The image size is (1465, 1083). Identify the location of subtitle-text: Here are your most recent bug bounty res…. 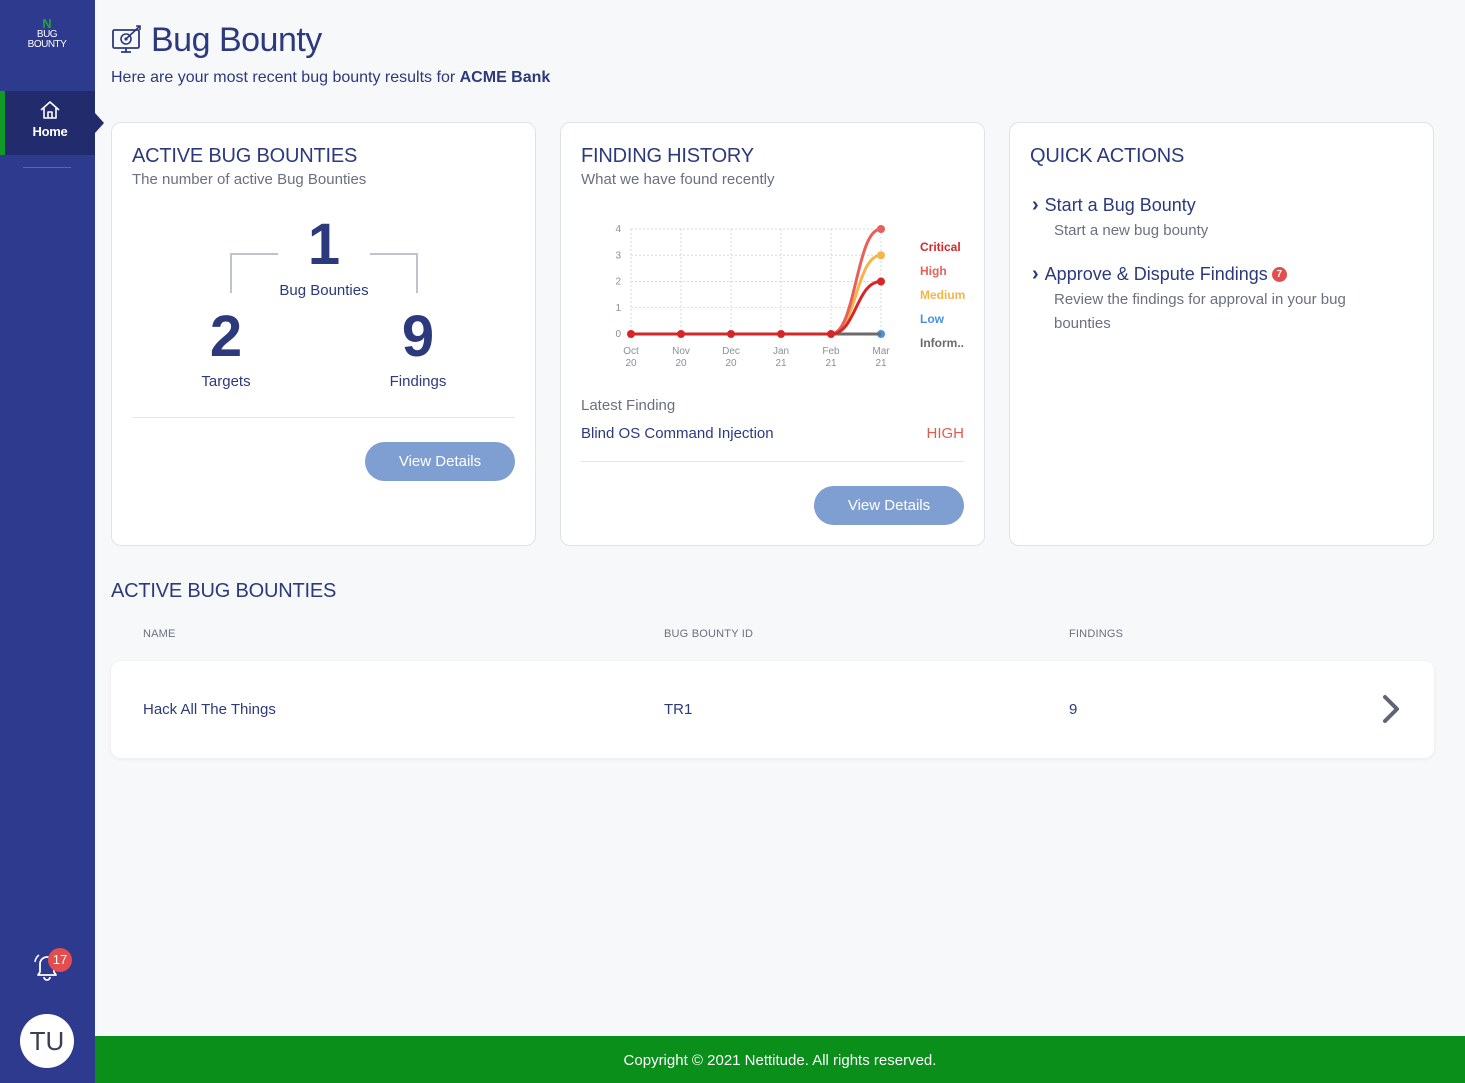
(283, 77).